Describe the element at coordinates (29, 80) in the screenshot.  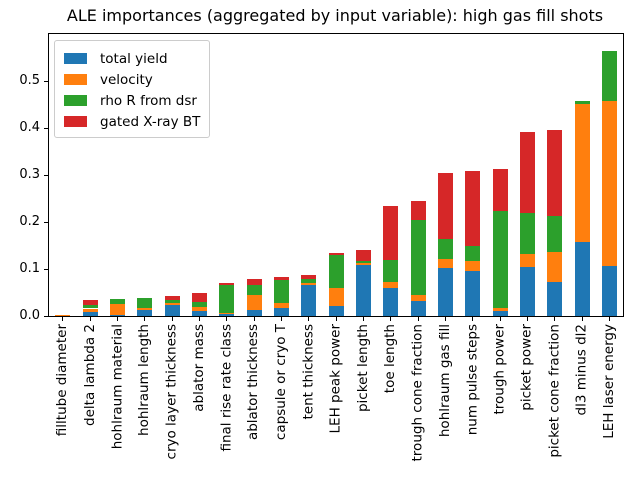
I see `y-tick-label: 0.5` at that location.